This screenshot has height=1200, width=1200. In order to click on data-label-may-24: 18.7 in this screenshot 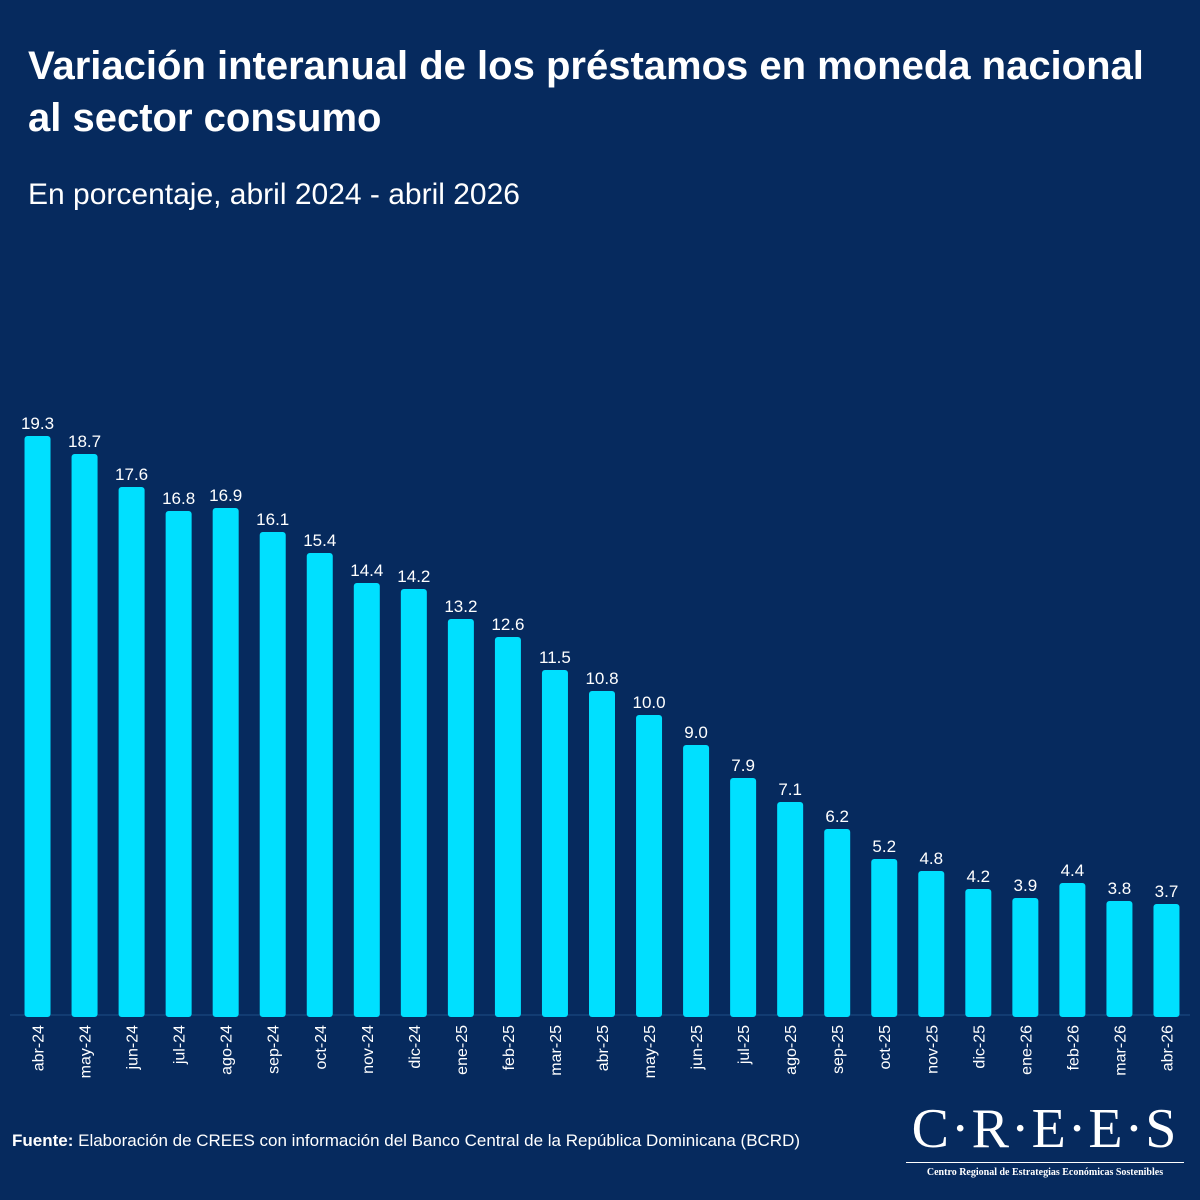, I will do `click(84, 441)`.